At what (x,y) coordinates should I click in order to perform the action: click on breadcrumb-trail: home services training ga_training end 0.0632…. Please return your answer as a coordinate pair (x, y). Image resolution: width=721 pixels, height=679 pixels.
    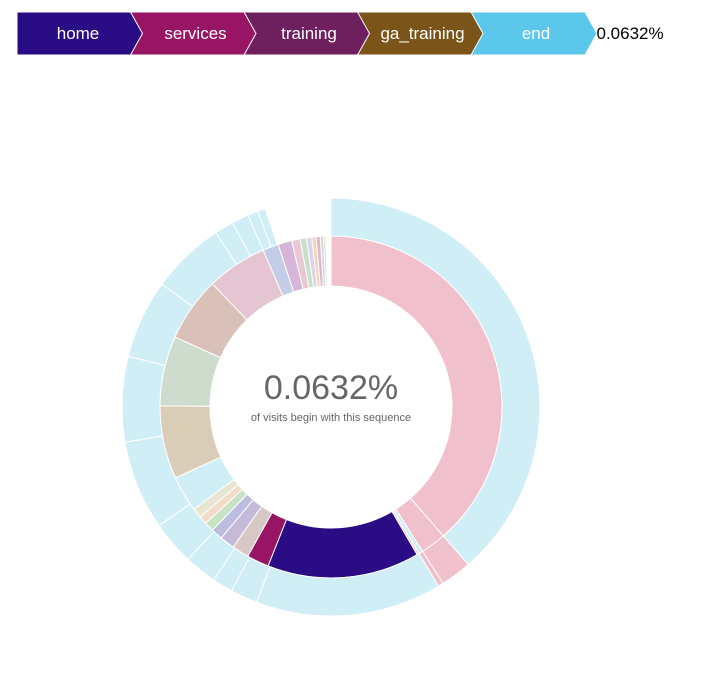
    Looking at the image, I should click on (340, 33).